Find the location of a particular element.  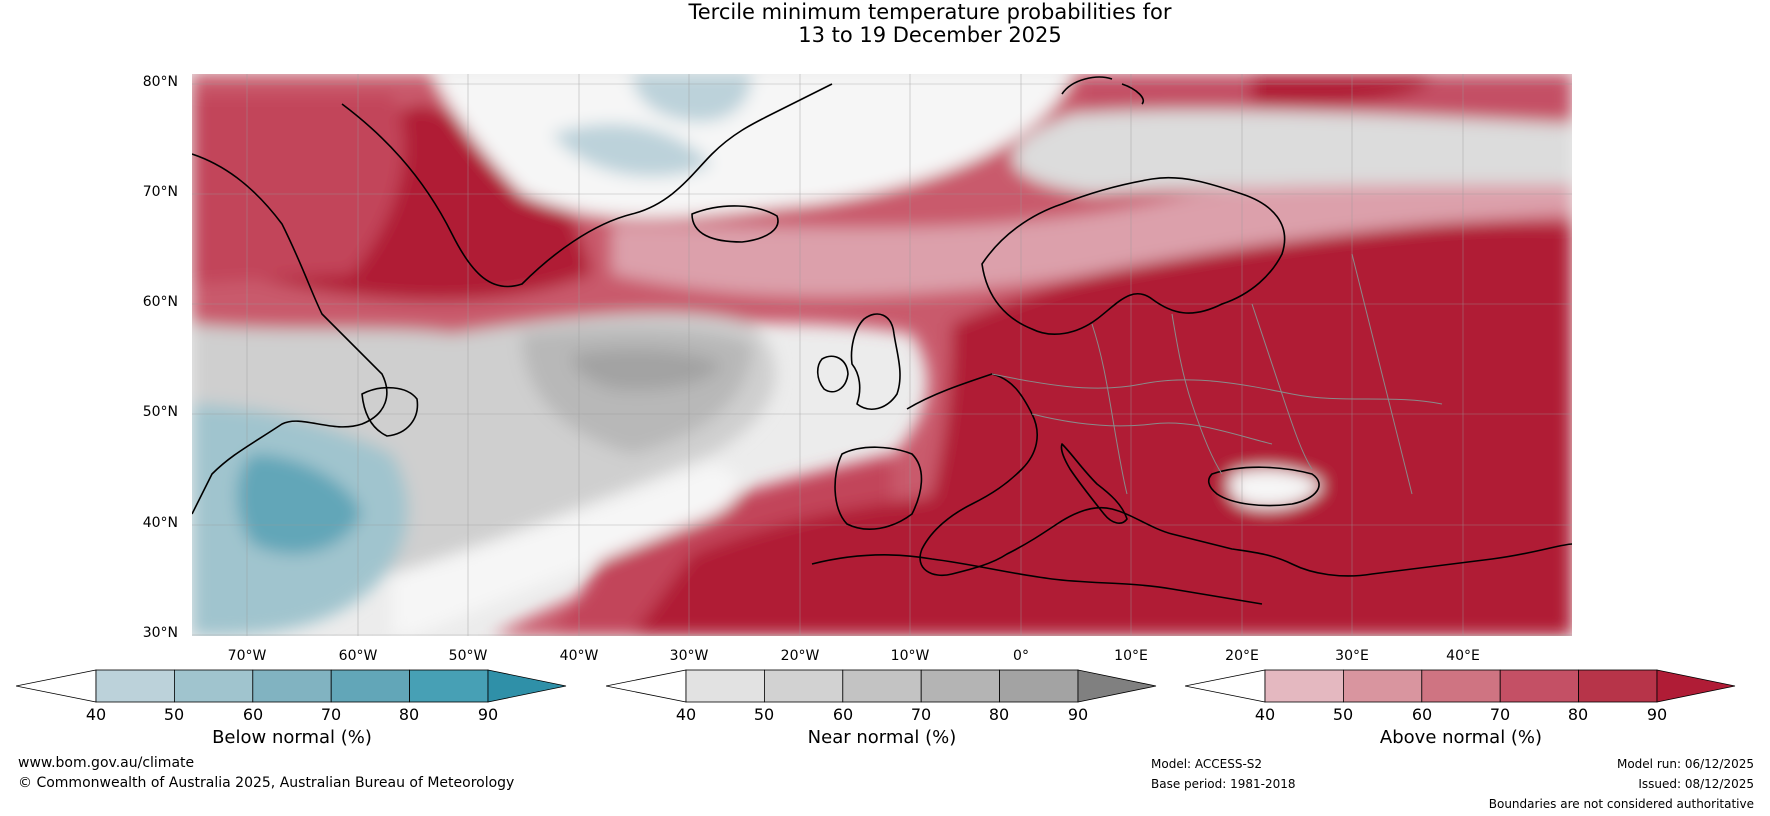

lon-label-40e: 40°E is located at coordinates (1463, 656).